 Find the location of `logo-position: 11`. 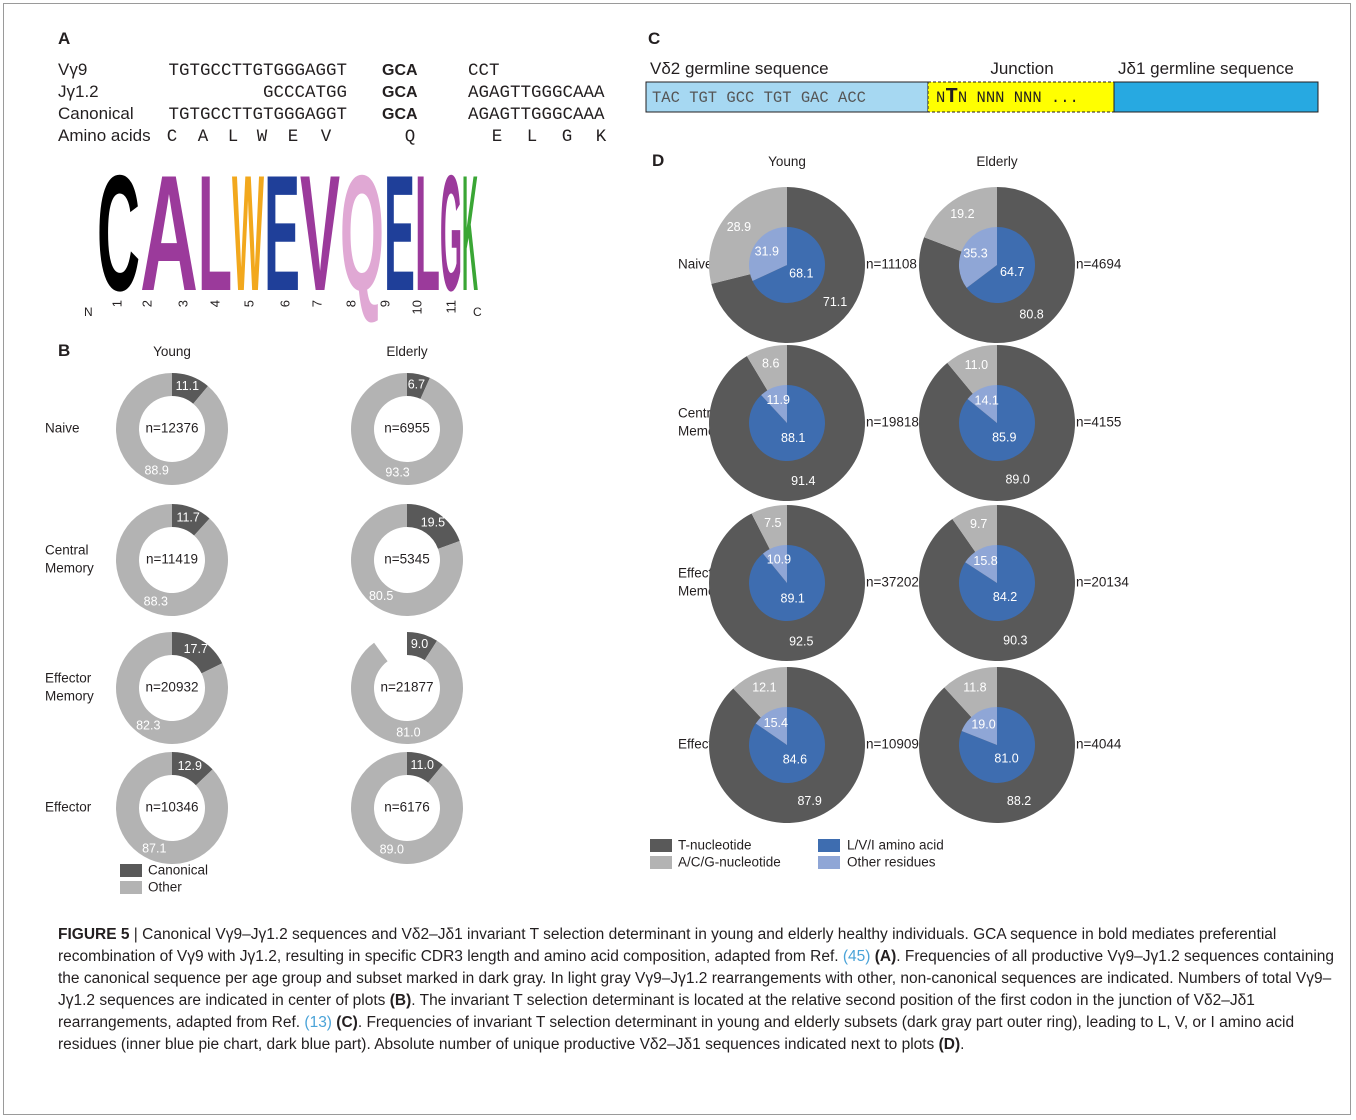

logo-position: 11 is located at coordinates (450, 307).